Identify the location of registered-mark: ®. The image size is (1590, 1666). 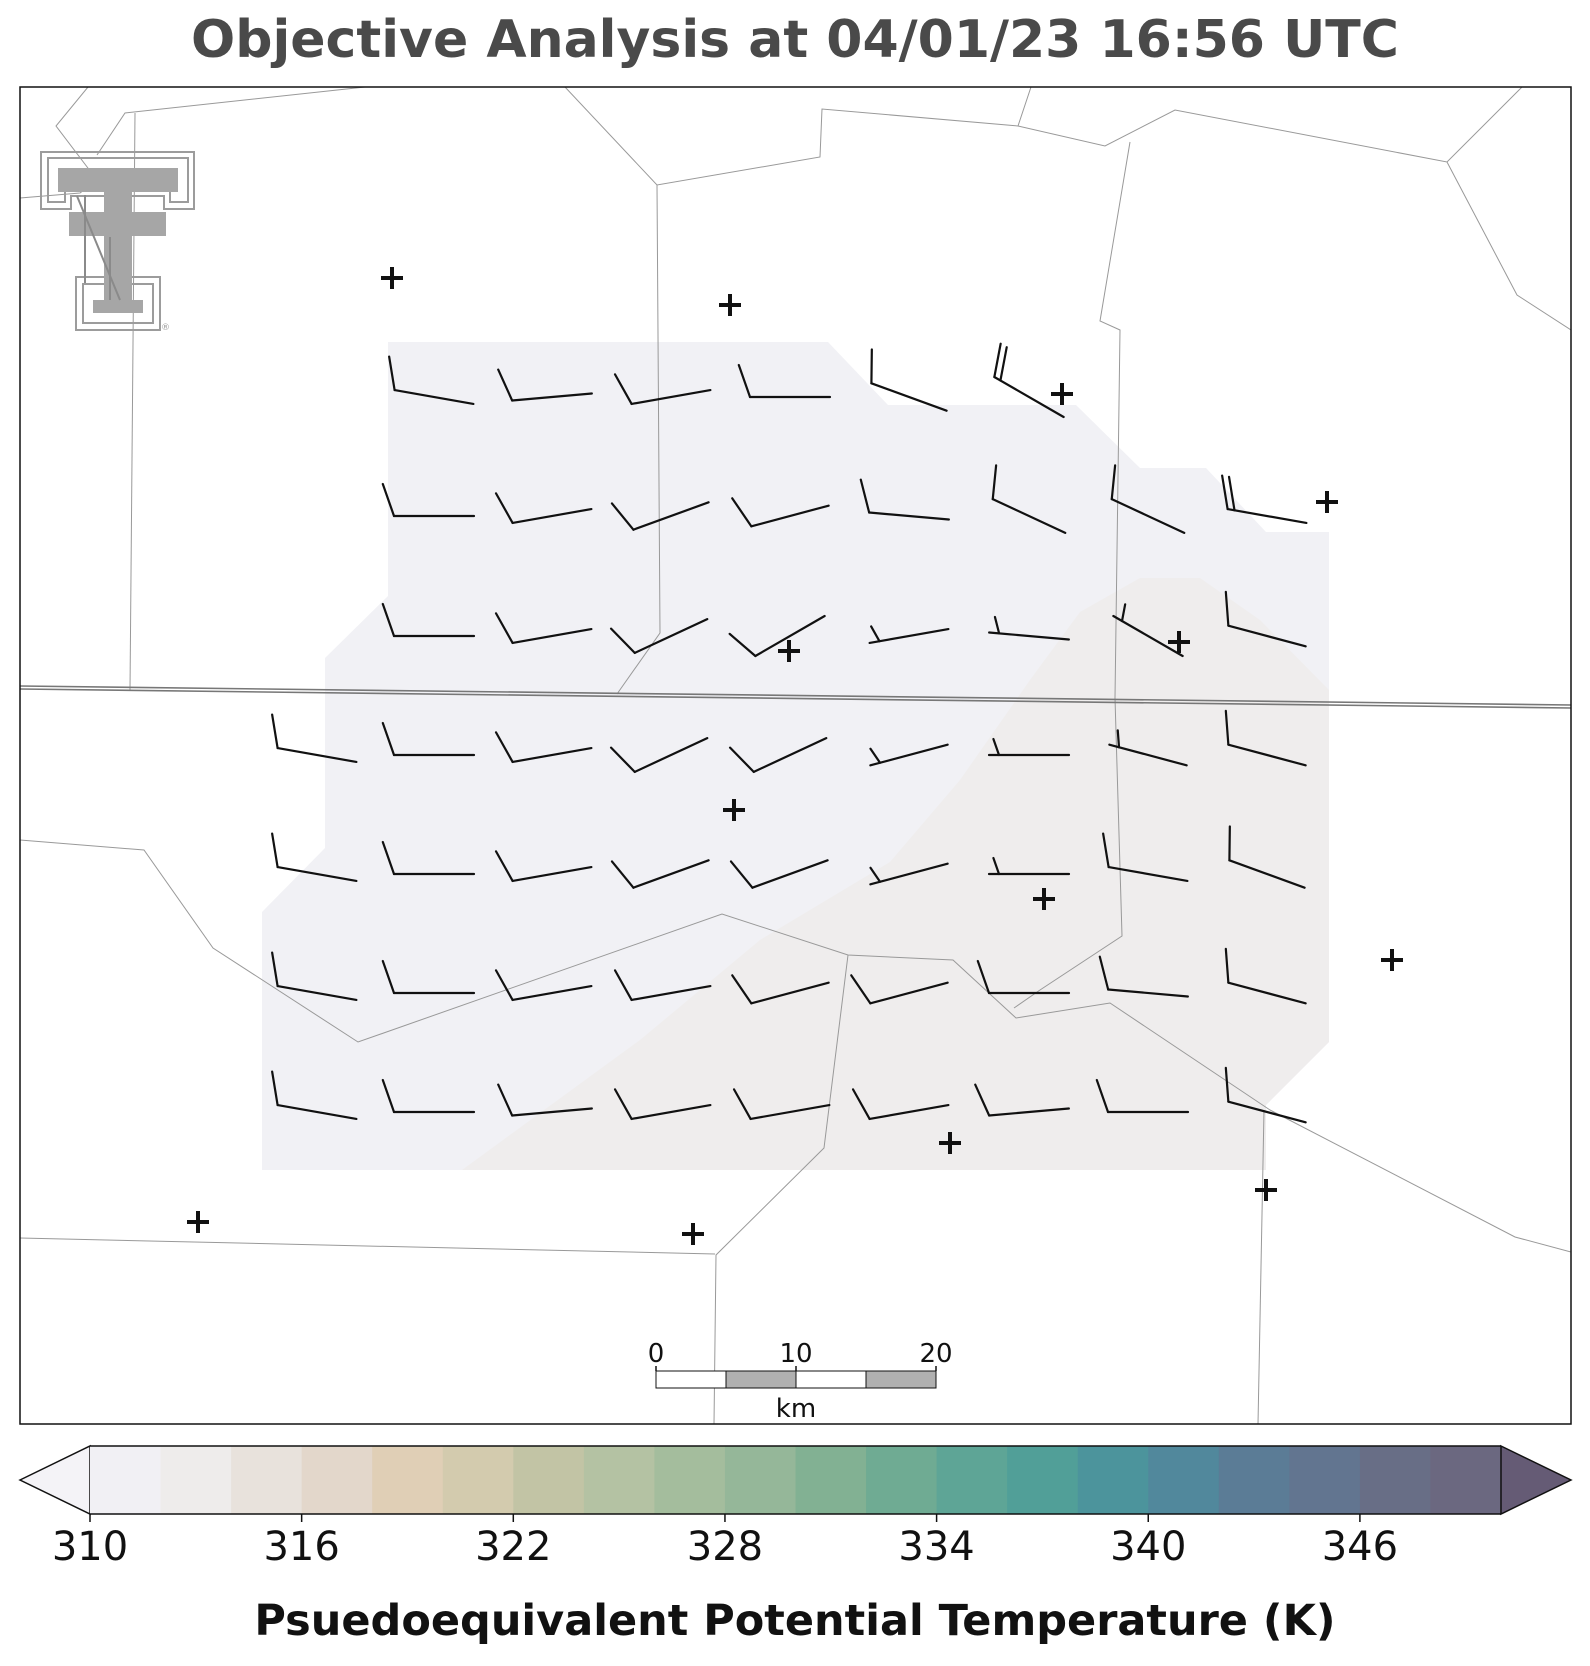
(165, 328).